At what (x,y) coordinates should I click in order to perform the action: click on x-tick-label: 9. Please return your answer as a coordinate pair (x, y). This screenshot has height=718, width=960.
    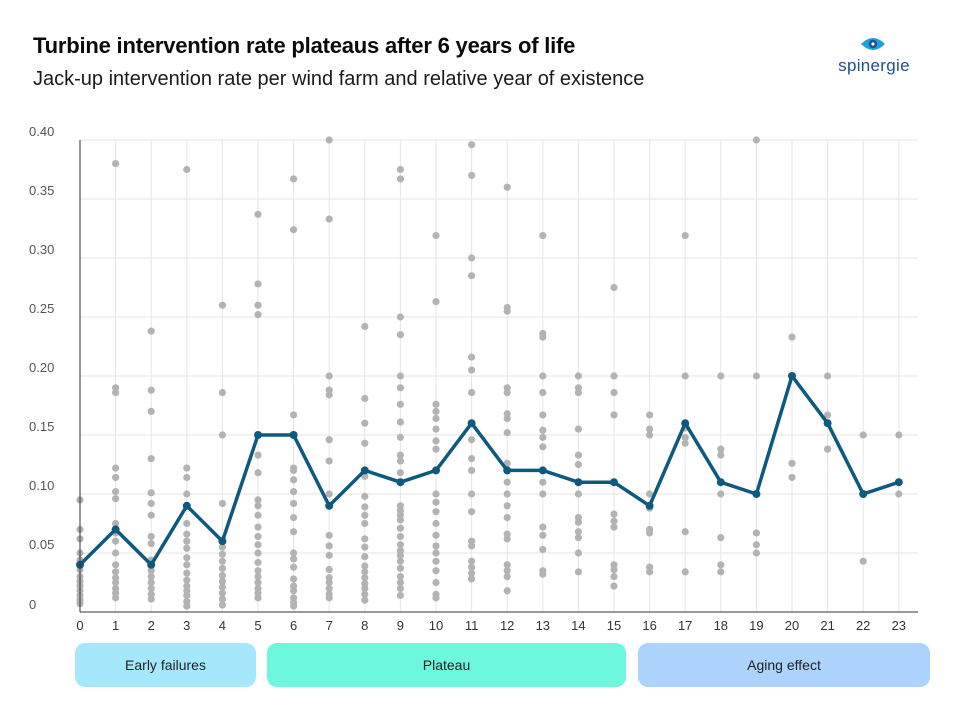
    Looking at the image, I should click on (400, 625).